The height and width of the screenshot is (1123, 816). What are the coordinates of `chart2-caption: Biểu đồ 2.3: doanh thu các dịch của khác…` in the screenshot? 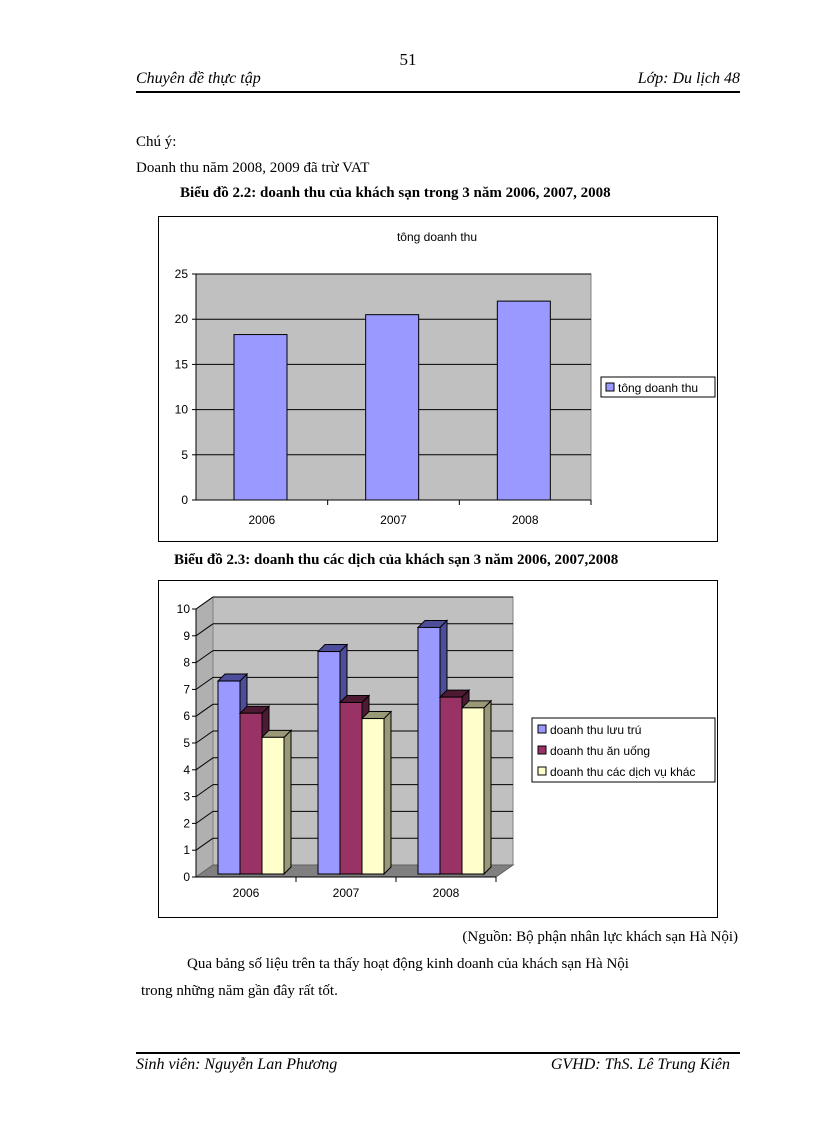 It's located at (396, 560).